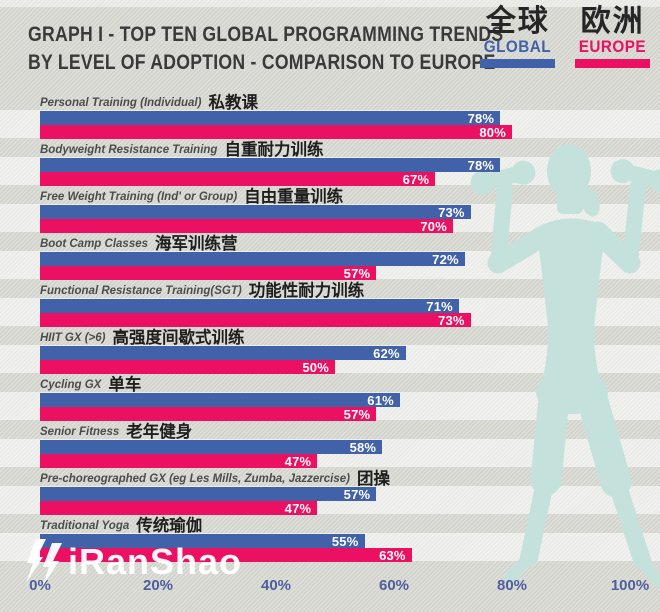 This screenshot has width=660, height=612. What do you see at coordinates (71, 385) in the screenshot?
I see `category-label-en: Cycling GX` at bounding box center [71, 385].